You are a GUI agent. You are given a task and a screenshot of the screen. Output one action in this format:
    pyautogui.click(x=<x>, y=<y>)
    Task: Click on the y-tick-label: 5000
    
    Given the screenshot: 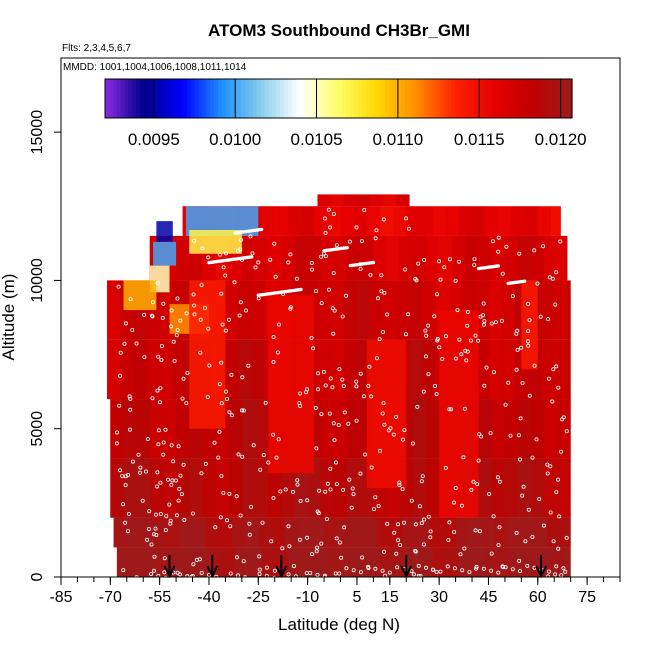 What is the action you would take?
    pyautogui.click(x=37, y=429)
    